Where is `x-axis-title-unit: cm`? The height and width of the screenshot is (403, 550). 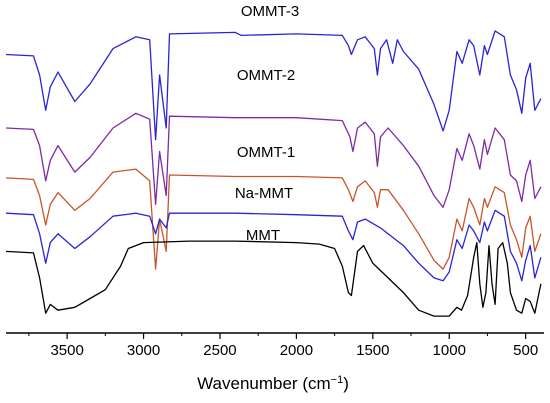
x-axis-title-unit: cm is located at coordinates (319, 383).